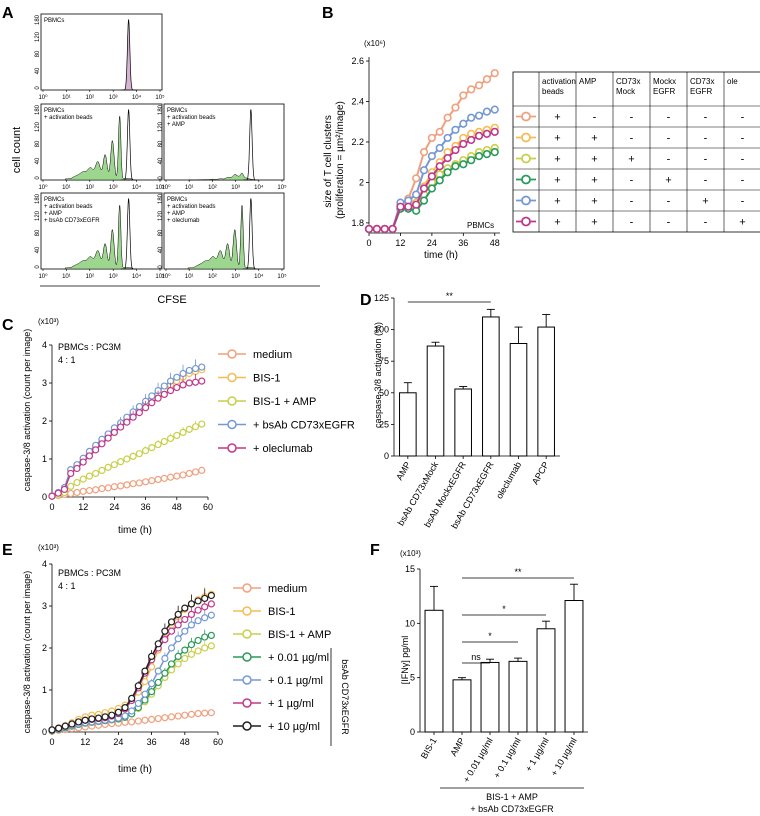 The height and width of the screenshot is (816, 760). Describe the element at coordinates (628, 86) in the screenshot. I see `table-header-cell: CD73x Mock` at that location.